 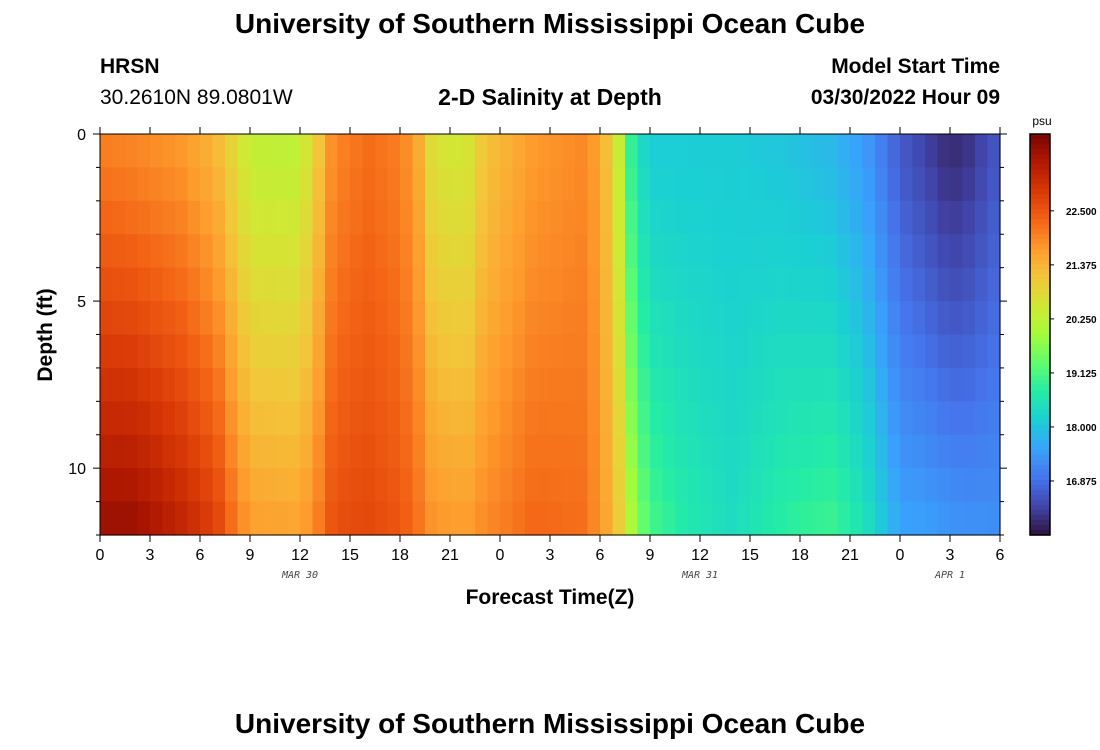 What do you see at coordinates (1040, 334) in the screenshot?
I see `colorbar-frame` at bounding box center [1040, 334].